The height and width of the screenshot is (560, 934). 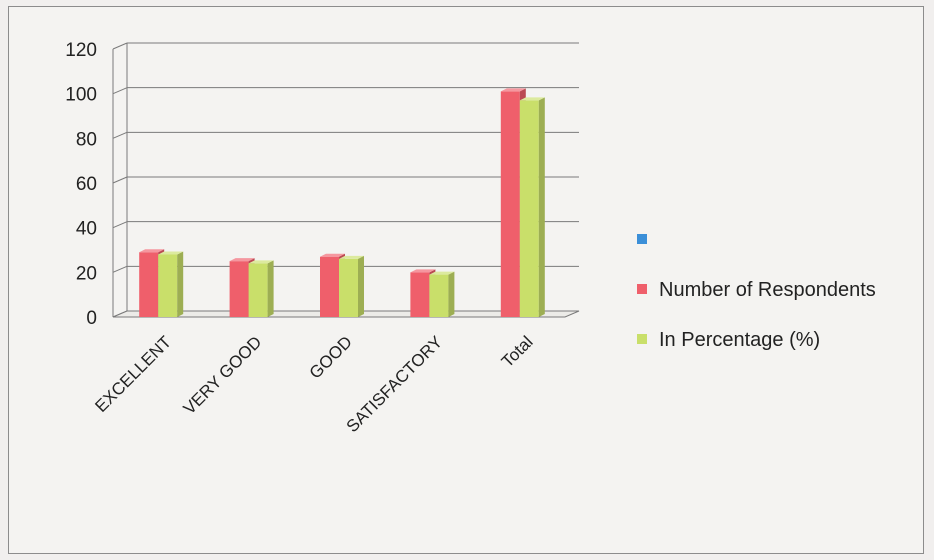 I want to click on bar-good-s1, so click(x=348, y=287).